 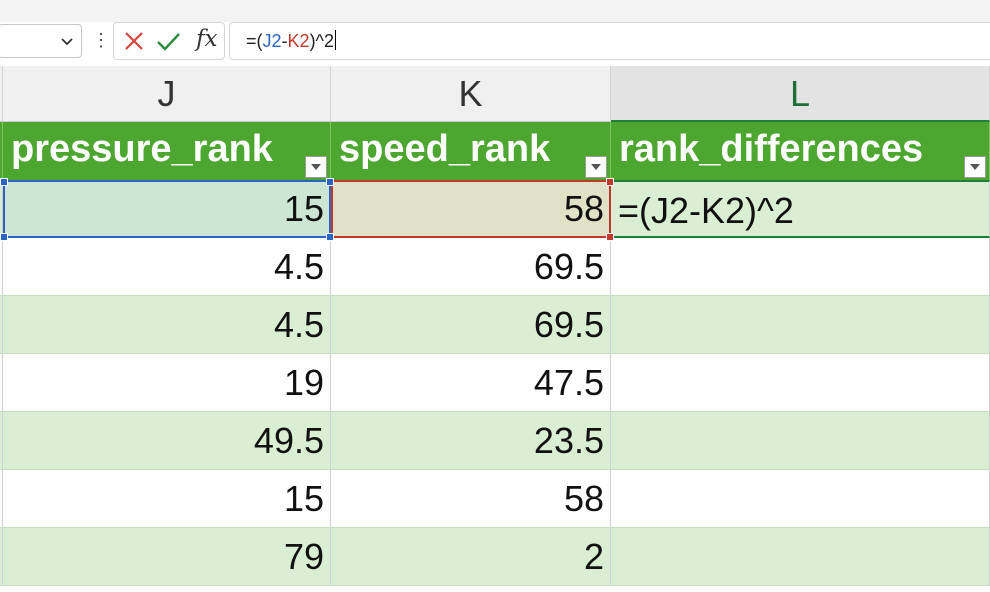 I want to click on column-header-j: J, so click(x=167, y=94).